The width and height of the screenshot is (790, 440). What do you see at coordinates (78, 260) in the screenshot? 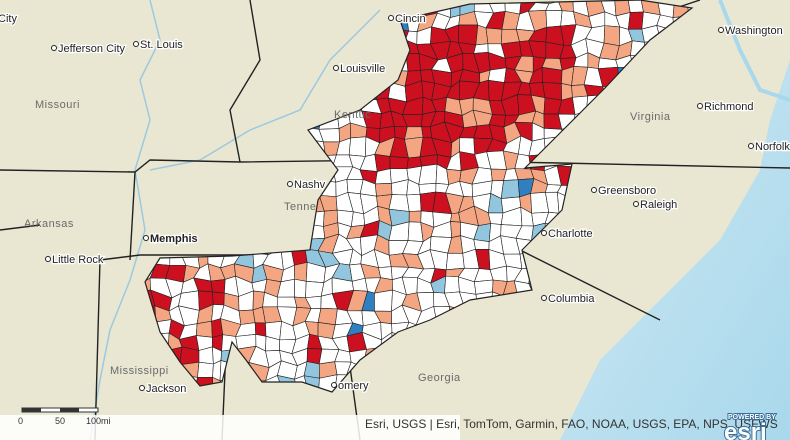
I see `city-label: Little Rock` at bounding box center [78, 260].